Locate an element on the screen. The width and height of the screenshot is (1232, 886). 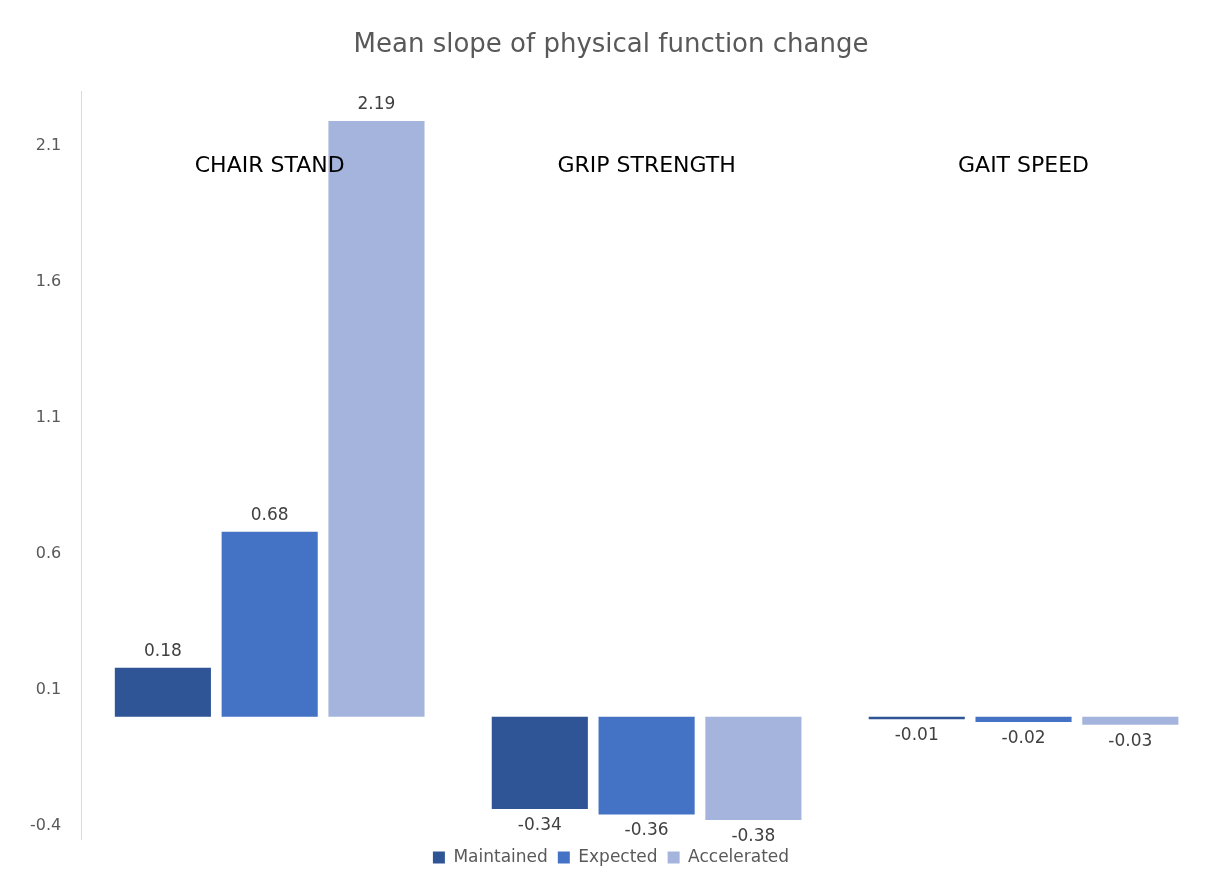
data-label: -0.38 is located at coordinates (753, 834).